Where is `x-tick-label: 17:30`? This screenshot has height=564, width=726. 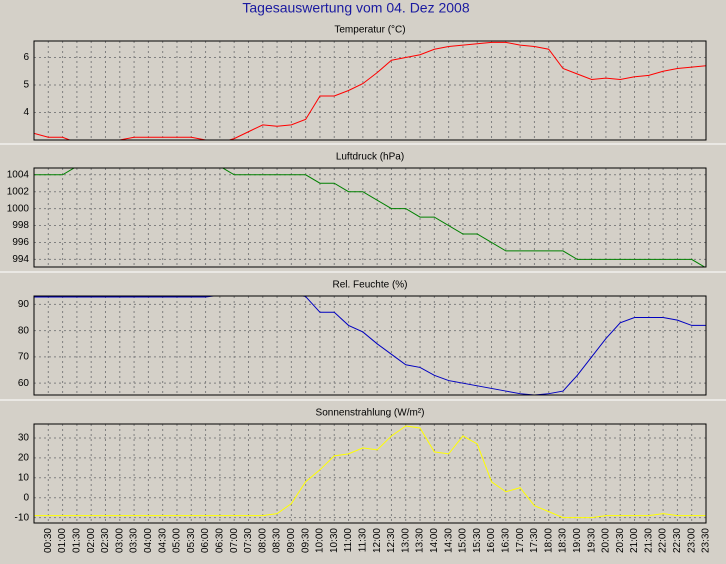 x-tick-label: 17:30 is located at coordinates (534, 540).